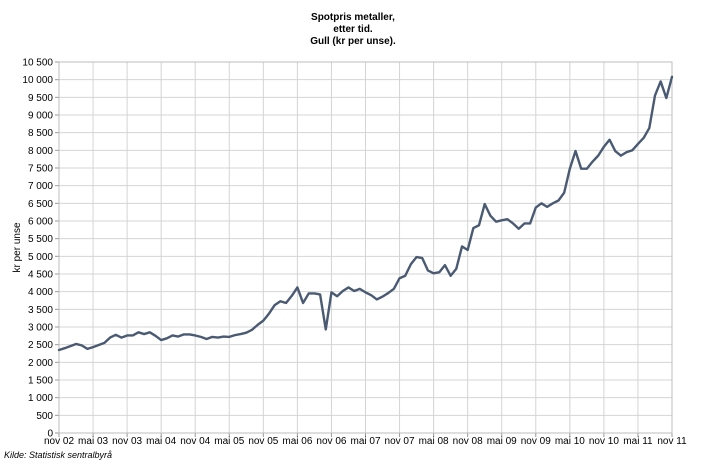  I want to click on x-tick-label: mai 11, so click(638, 441).